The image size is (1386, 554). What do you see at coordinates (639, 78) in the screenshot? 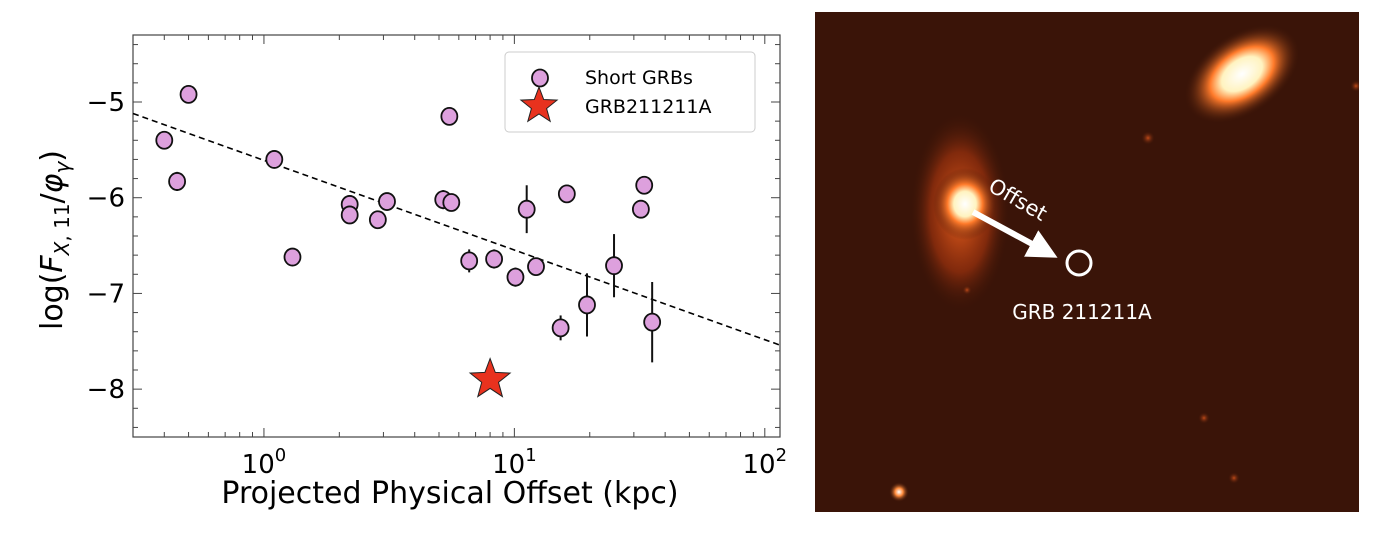
I see `legend-label-short-grbs: Short GRBs` at bounding box center [639, 78].